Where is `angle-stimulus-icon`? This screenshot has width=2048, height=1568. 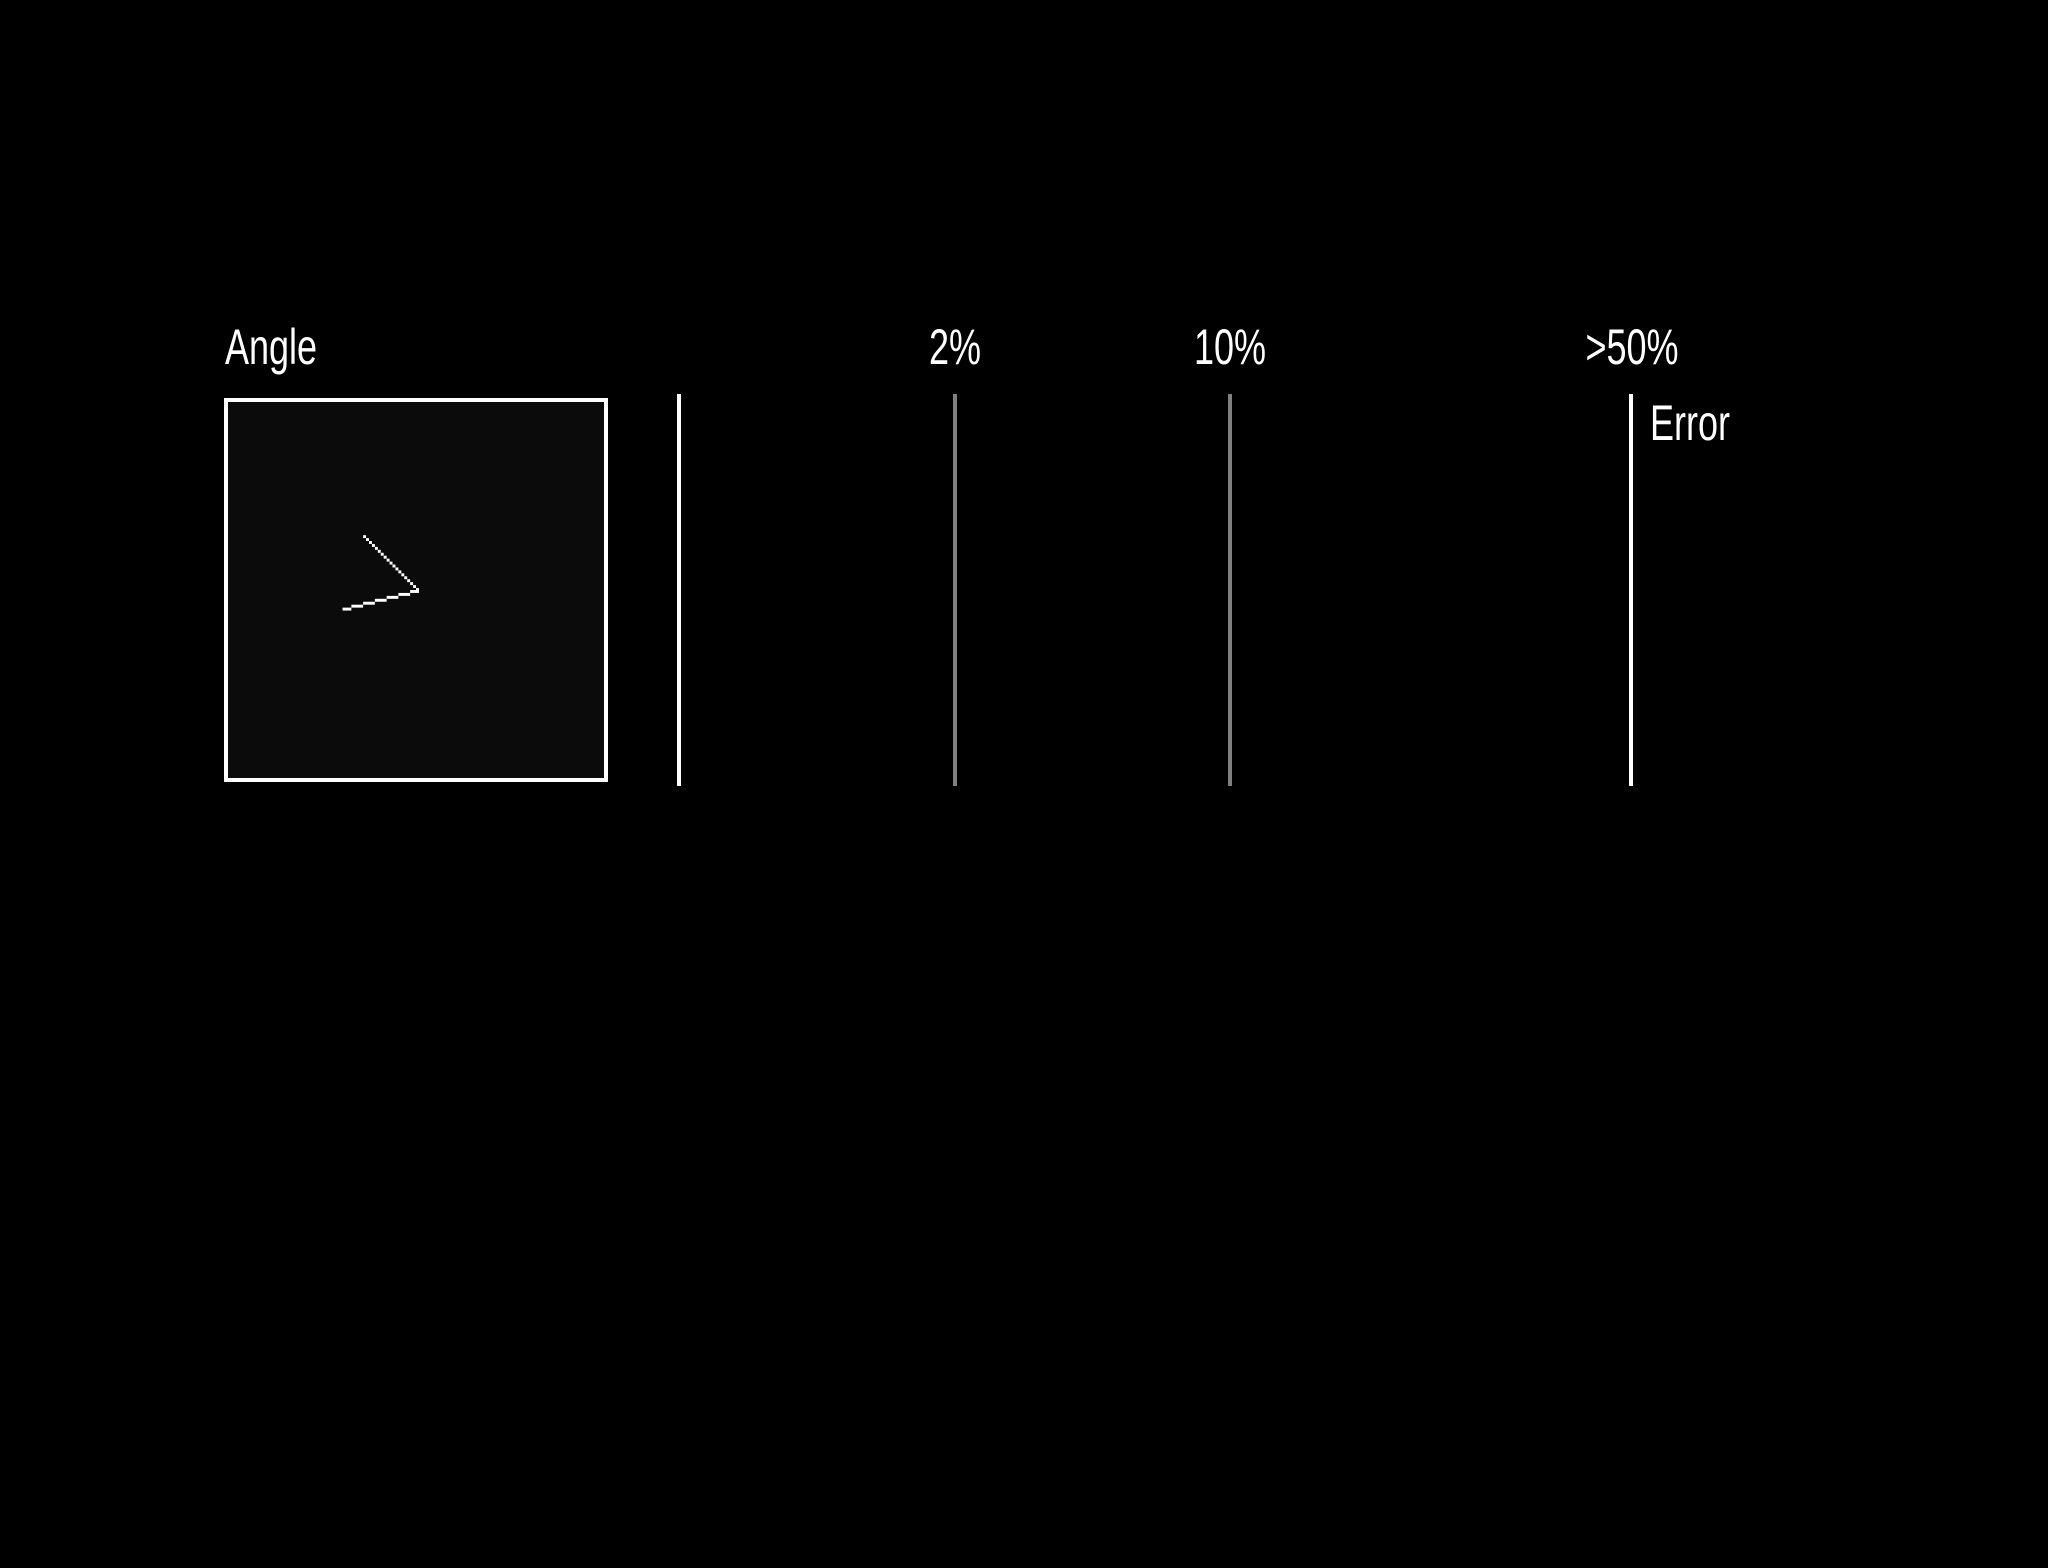 angle-stimulus-icon is located at coordinates (380, 573).